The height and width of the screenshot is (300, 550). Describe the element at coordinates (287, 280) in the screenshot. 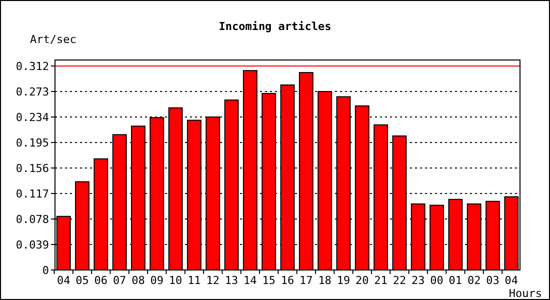

I see `x-tick-label: 16` at that location.